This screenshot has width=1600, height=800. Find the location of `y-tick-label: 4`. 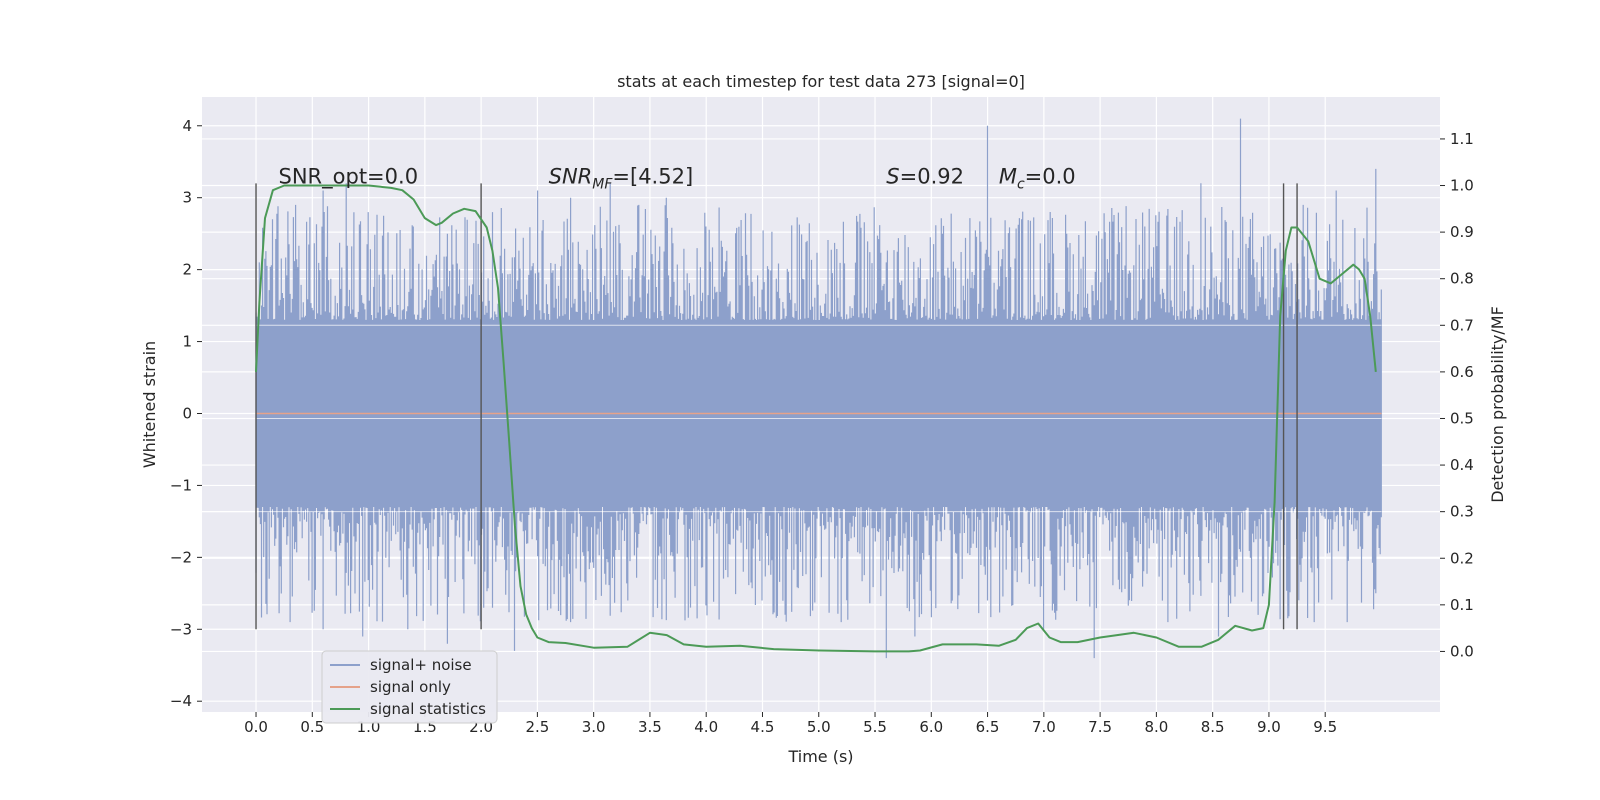

y-tick-label: 4 is located at coordinates (187, 126).